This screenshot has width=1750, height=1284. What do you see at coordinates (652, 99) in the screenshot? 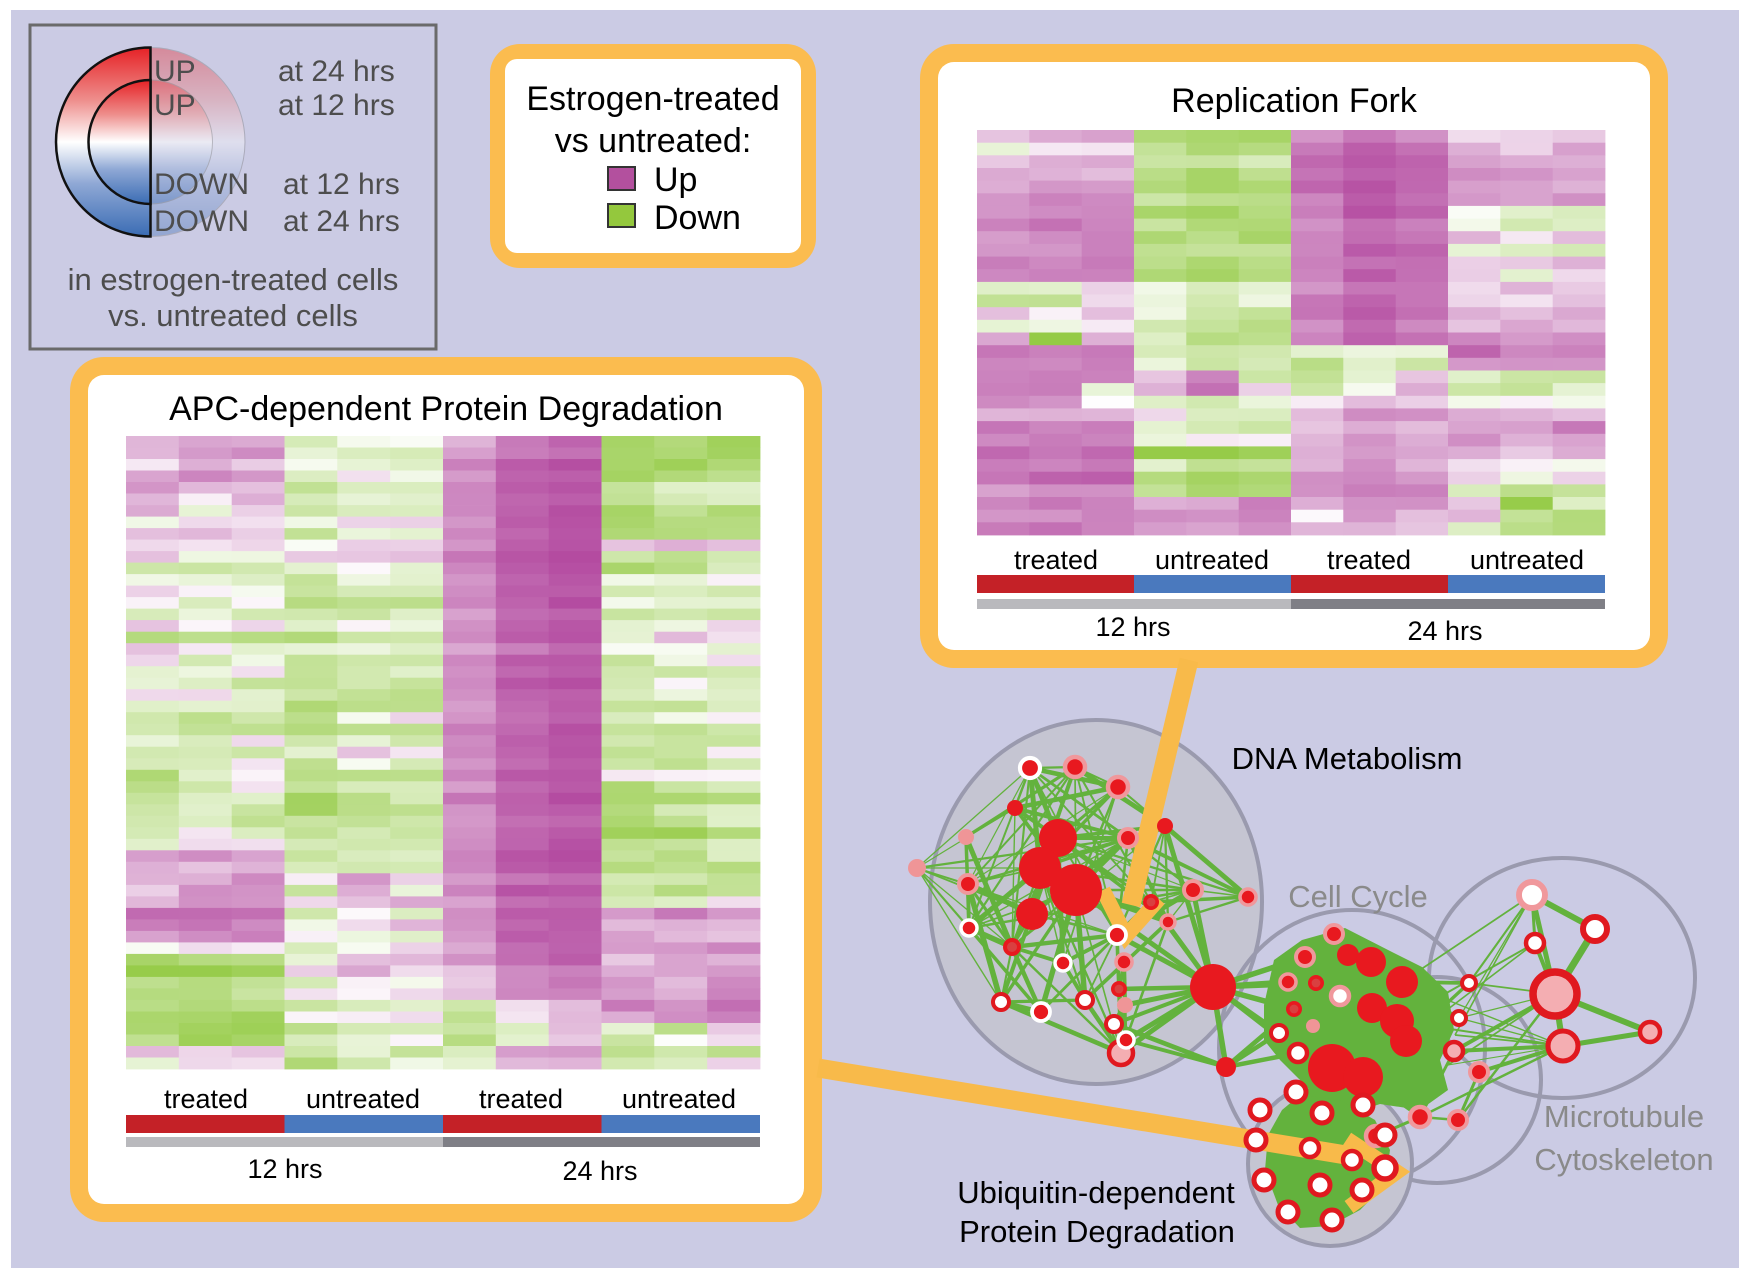
I see `svg-text: Estrogen-treated` at bounding box center [652, 99].